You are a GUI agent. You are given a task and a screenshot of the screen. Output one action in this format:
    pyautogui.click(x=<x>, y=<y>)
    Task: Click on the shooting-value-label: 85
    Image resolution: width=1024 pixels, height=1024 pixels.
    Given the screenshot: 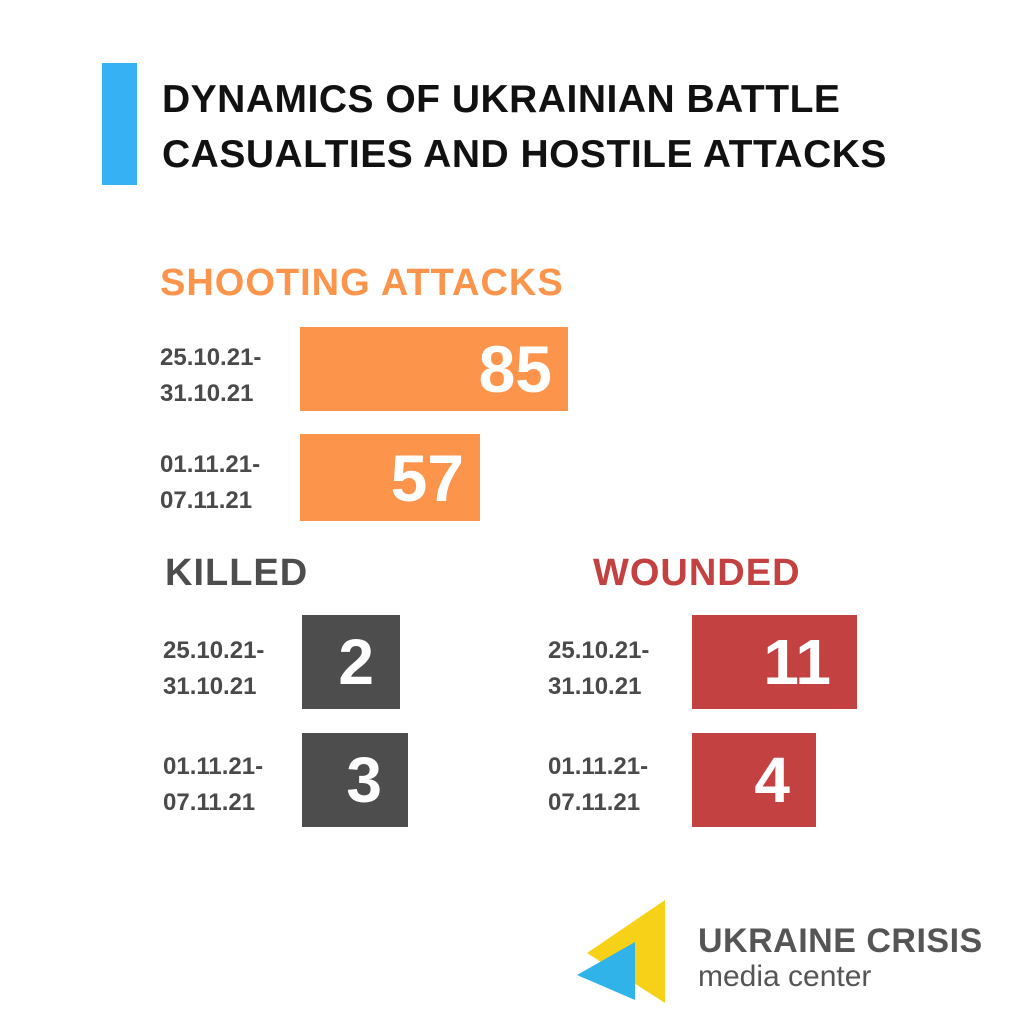 What is the action you would take?
    pyautogui.click(x=515, y=369)
    